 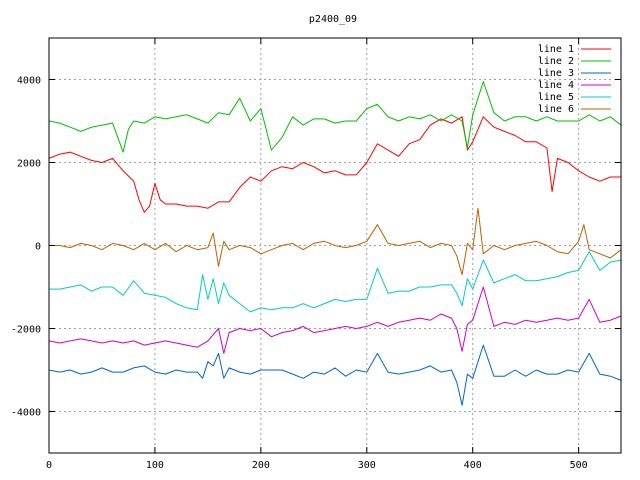 What do you see at coordinates (556, 85) in the screenshot?
I see `legend-label-4: line 4` at bounding box center [556, 85].